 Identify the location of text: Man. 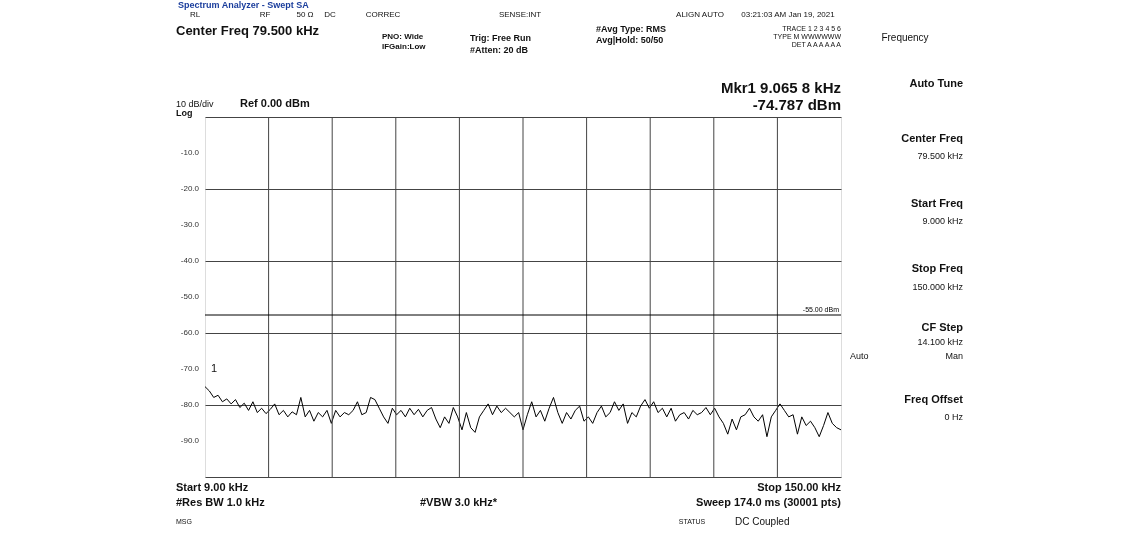
(954, 356).